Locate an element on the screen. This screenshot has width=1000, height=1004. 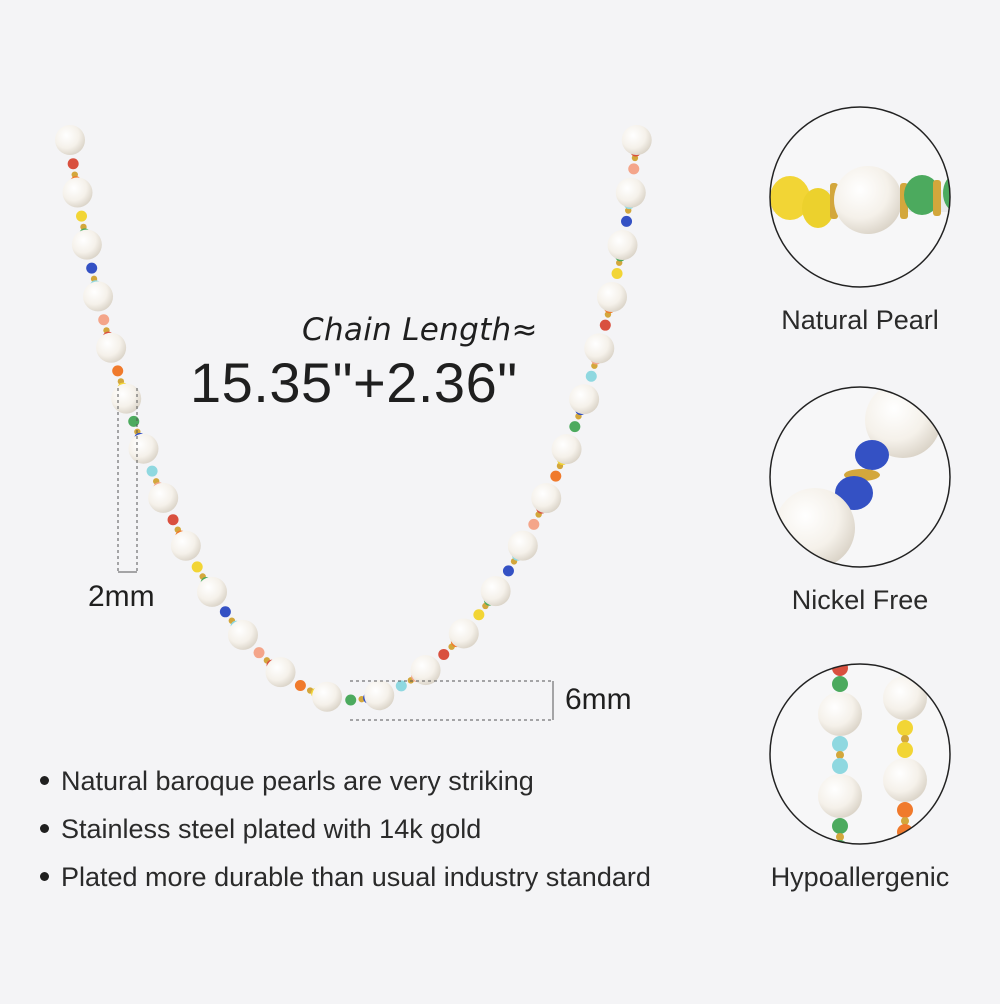
bead-size-label: 2mm is located at coordinates (121, 596).